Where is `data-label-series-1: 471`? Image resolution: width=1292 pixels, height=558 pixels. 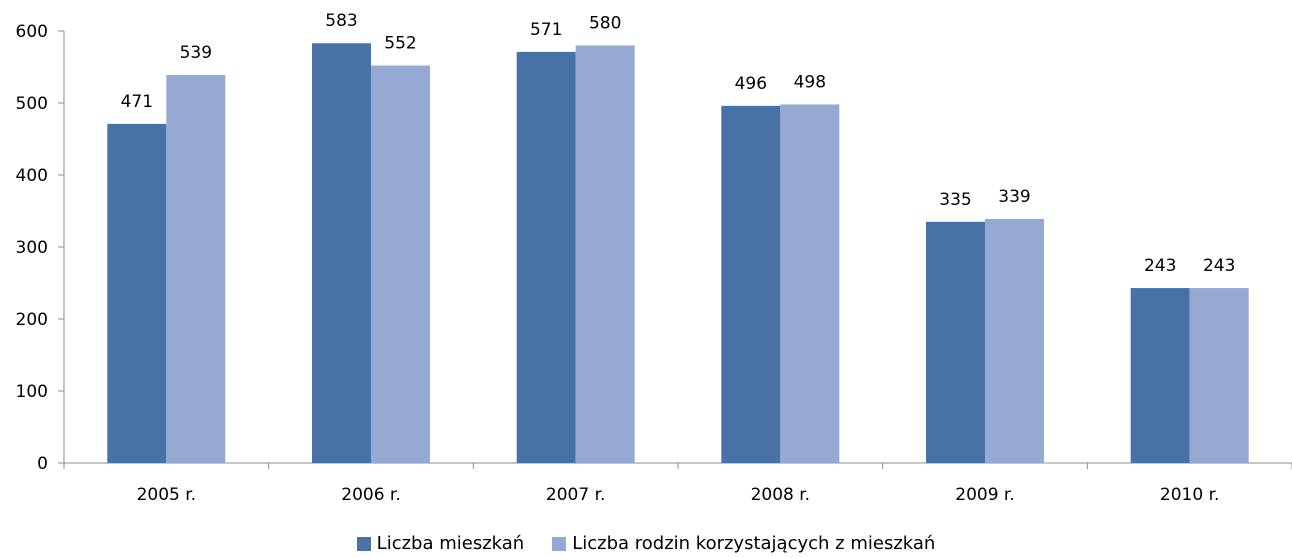
data-label-series-1: 471 is located at coordinates (137, 102).